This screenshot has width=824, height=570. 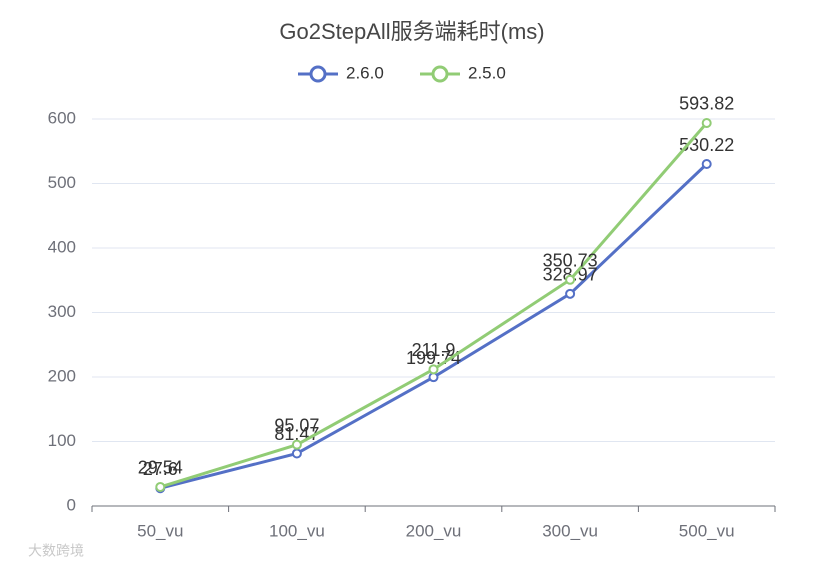 What do you see at coordinates (570, 530) in the screenshot?
I see `x-tick-label: 300_vu` at bounding box center [570, 530].